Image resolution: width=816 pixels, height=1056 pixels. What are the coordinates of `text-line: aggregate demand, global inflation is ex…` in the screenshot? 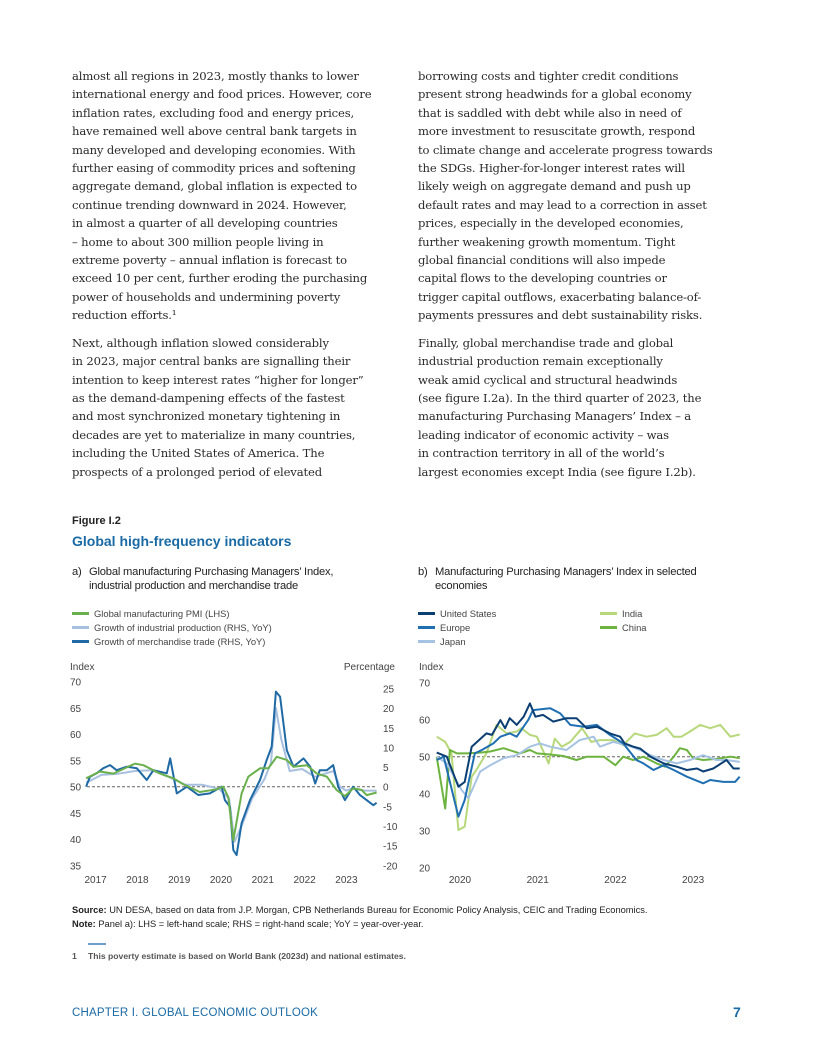 It's located at (215, 186).